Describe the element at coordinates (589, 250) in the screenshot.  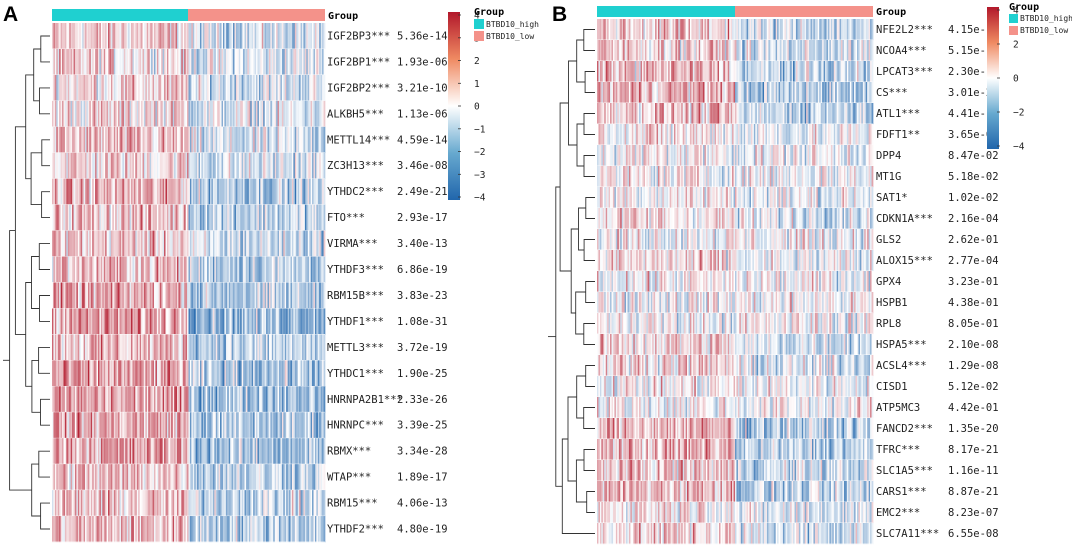
I see `panel-b-dendrogram-branch` at that location.